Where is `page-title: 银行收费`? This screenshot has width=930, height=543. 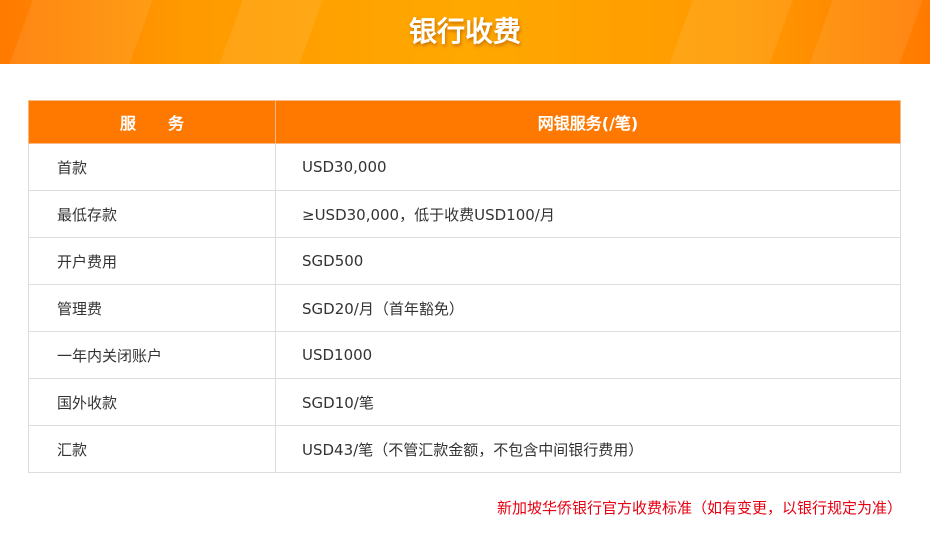 page-title: 银行收费 is located at coordinates (464, 31).